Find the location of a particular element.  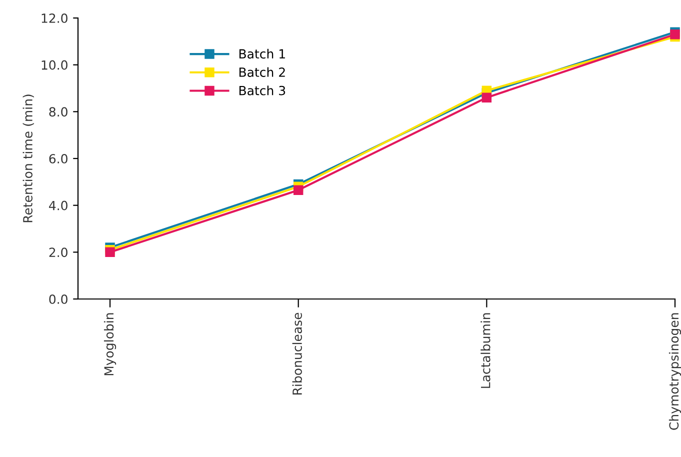

y-tick-label: 12.0 is located at coordinates (55, 18).